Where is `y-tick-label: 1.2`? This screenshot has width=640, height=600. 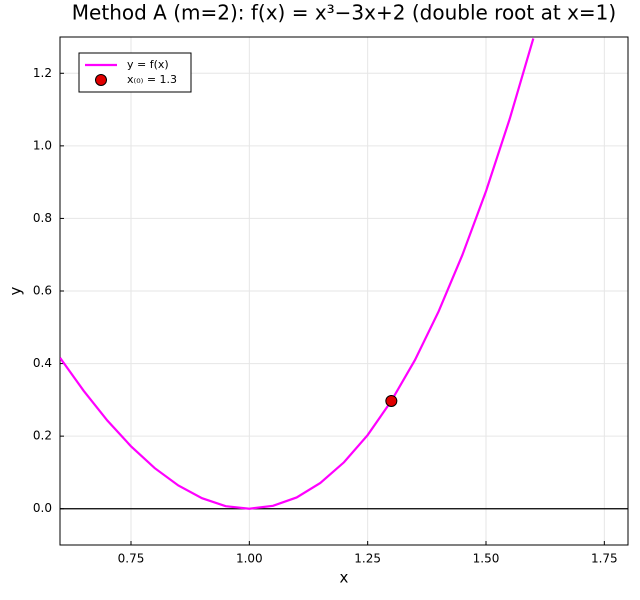
y-tick-label: 1.2 is located at coordinates (42, 73).